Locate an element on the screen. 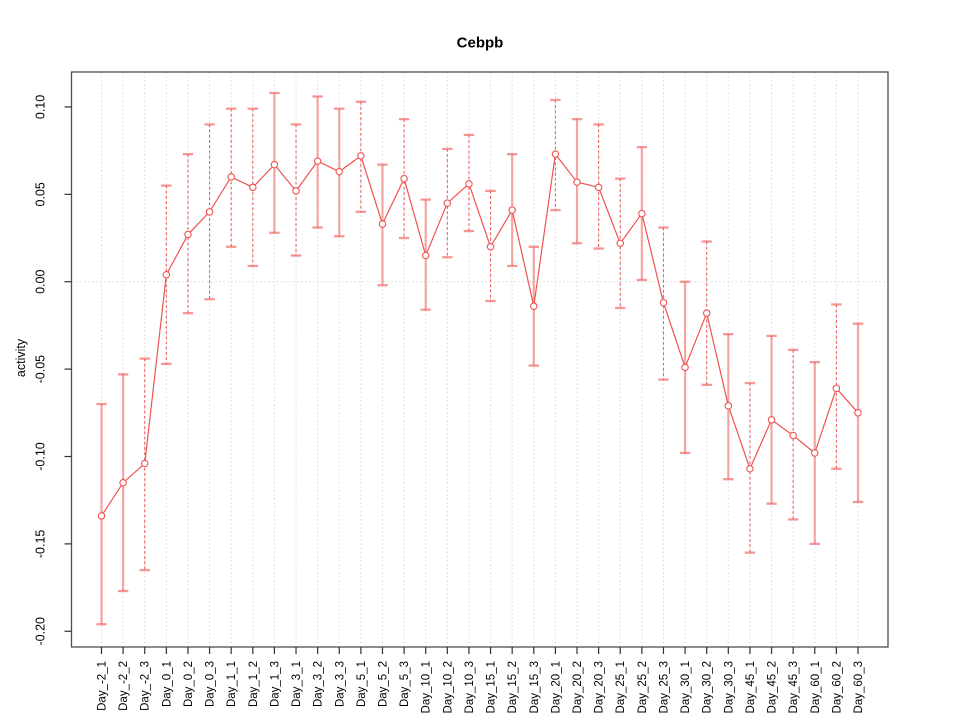 The image size is (960, 720). x-tick-label: Day_1_2 is located at coordinates (254, 684).